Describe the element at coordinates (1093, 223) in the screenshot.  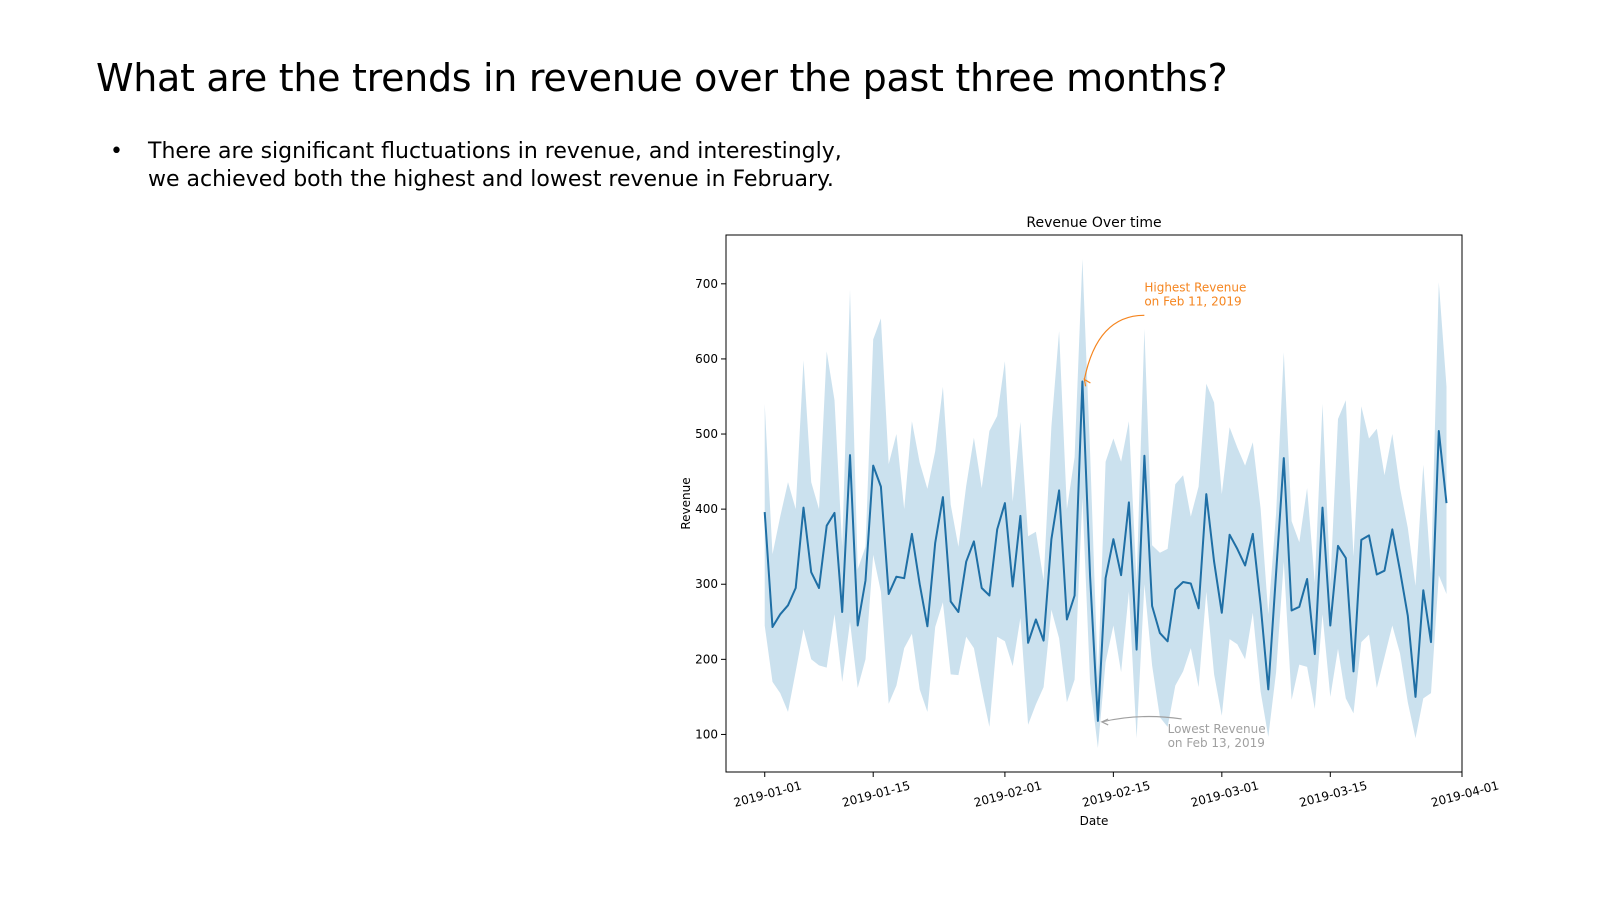
I see `chart-title: Revenue Over time` at that location.